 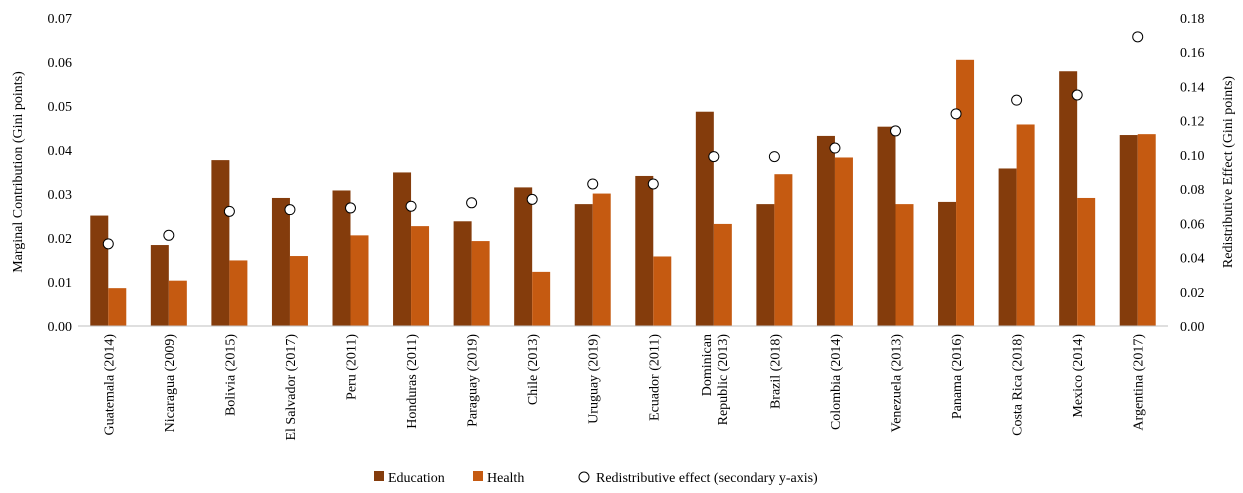 What do you see at coordinates (1192, 259) in the screenshot?
I see `y2-tick-label: 0.04` at bounding box center [1192, 259].